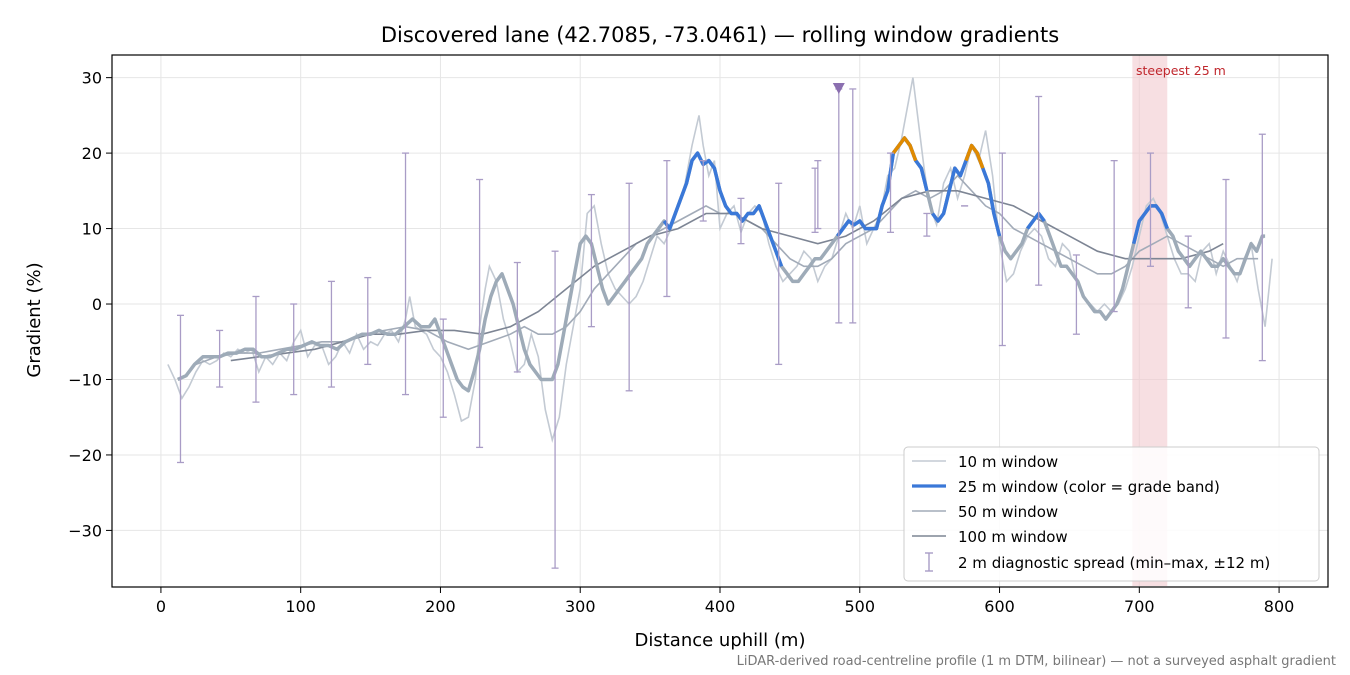 This screenshot has height=675, width=1350. I want to click on y-tick-label: 10, so click(92, 229).